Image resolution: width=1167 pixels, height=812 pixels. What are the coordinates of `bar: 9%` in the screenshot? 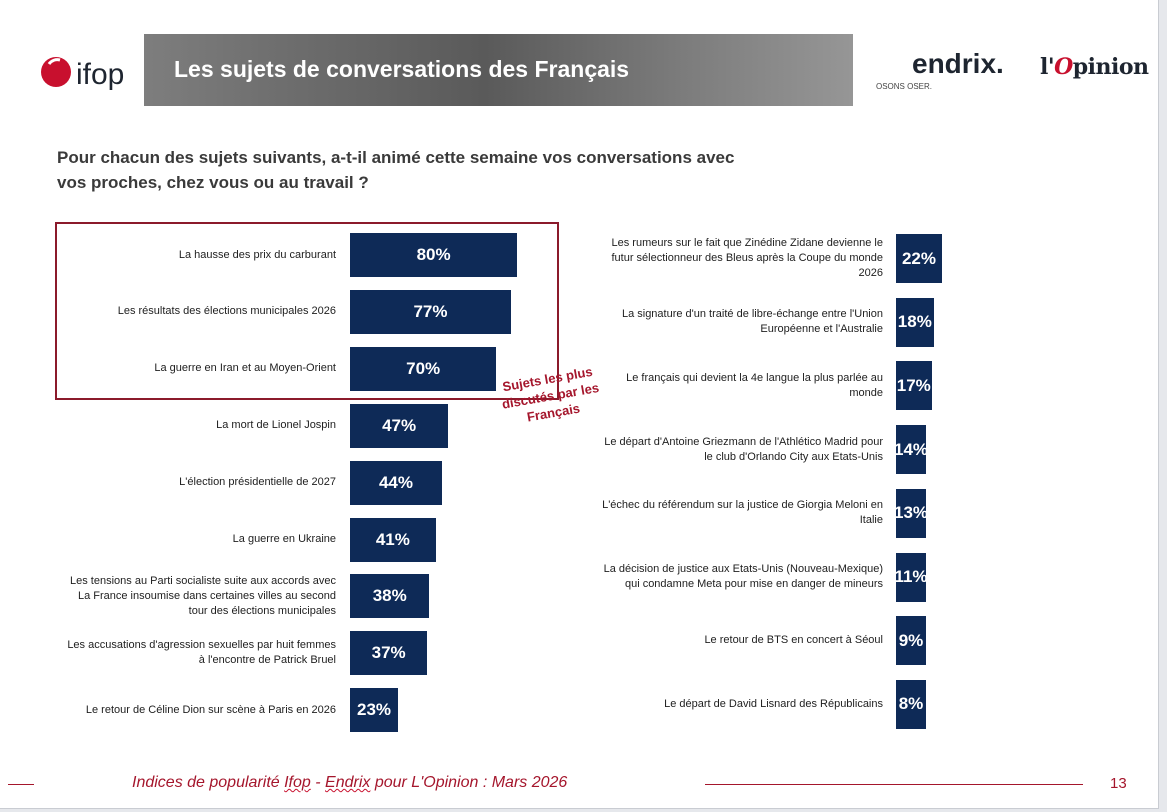 It's located at (911, 641).